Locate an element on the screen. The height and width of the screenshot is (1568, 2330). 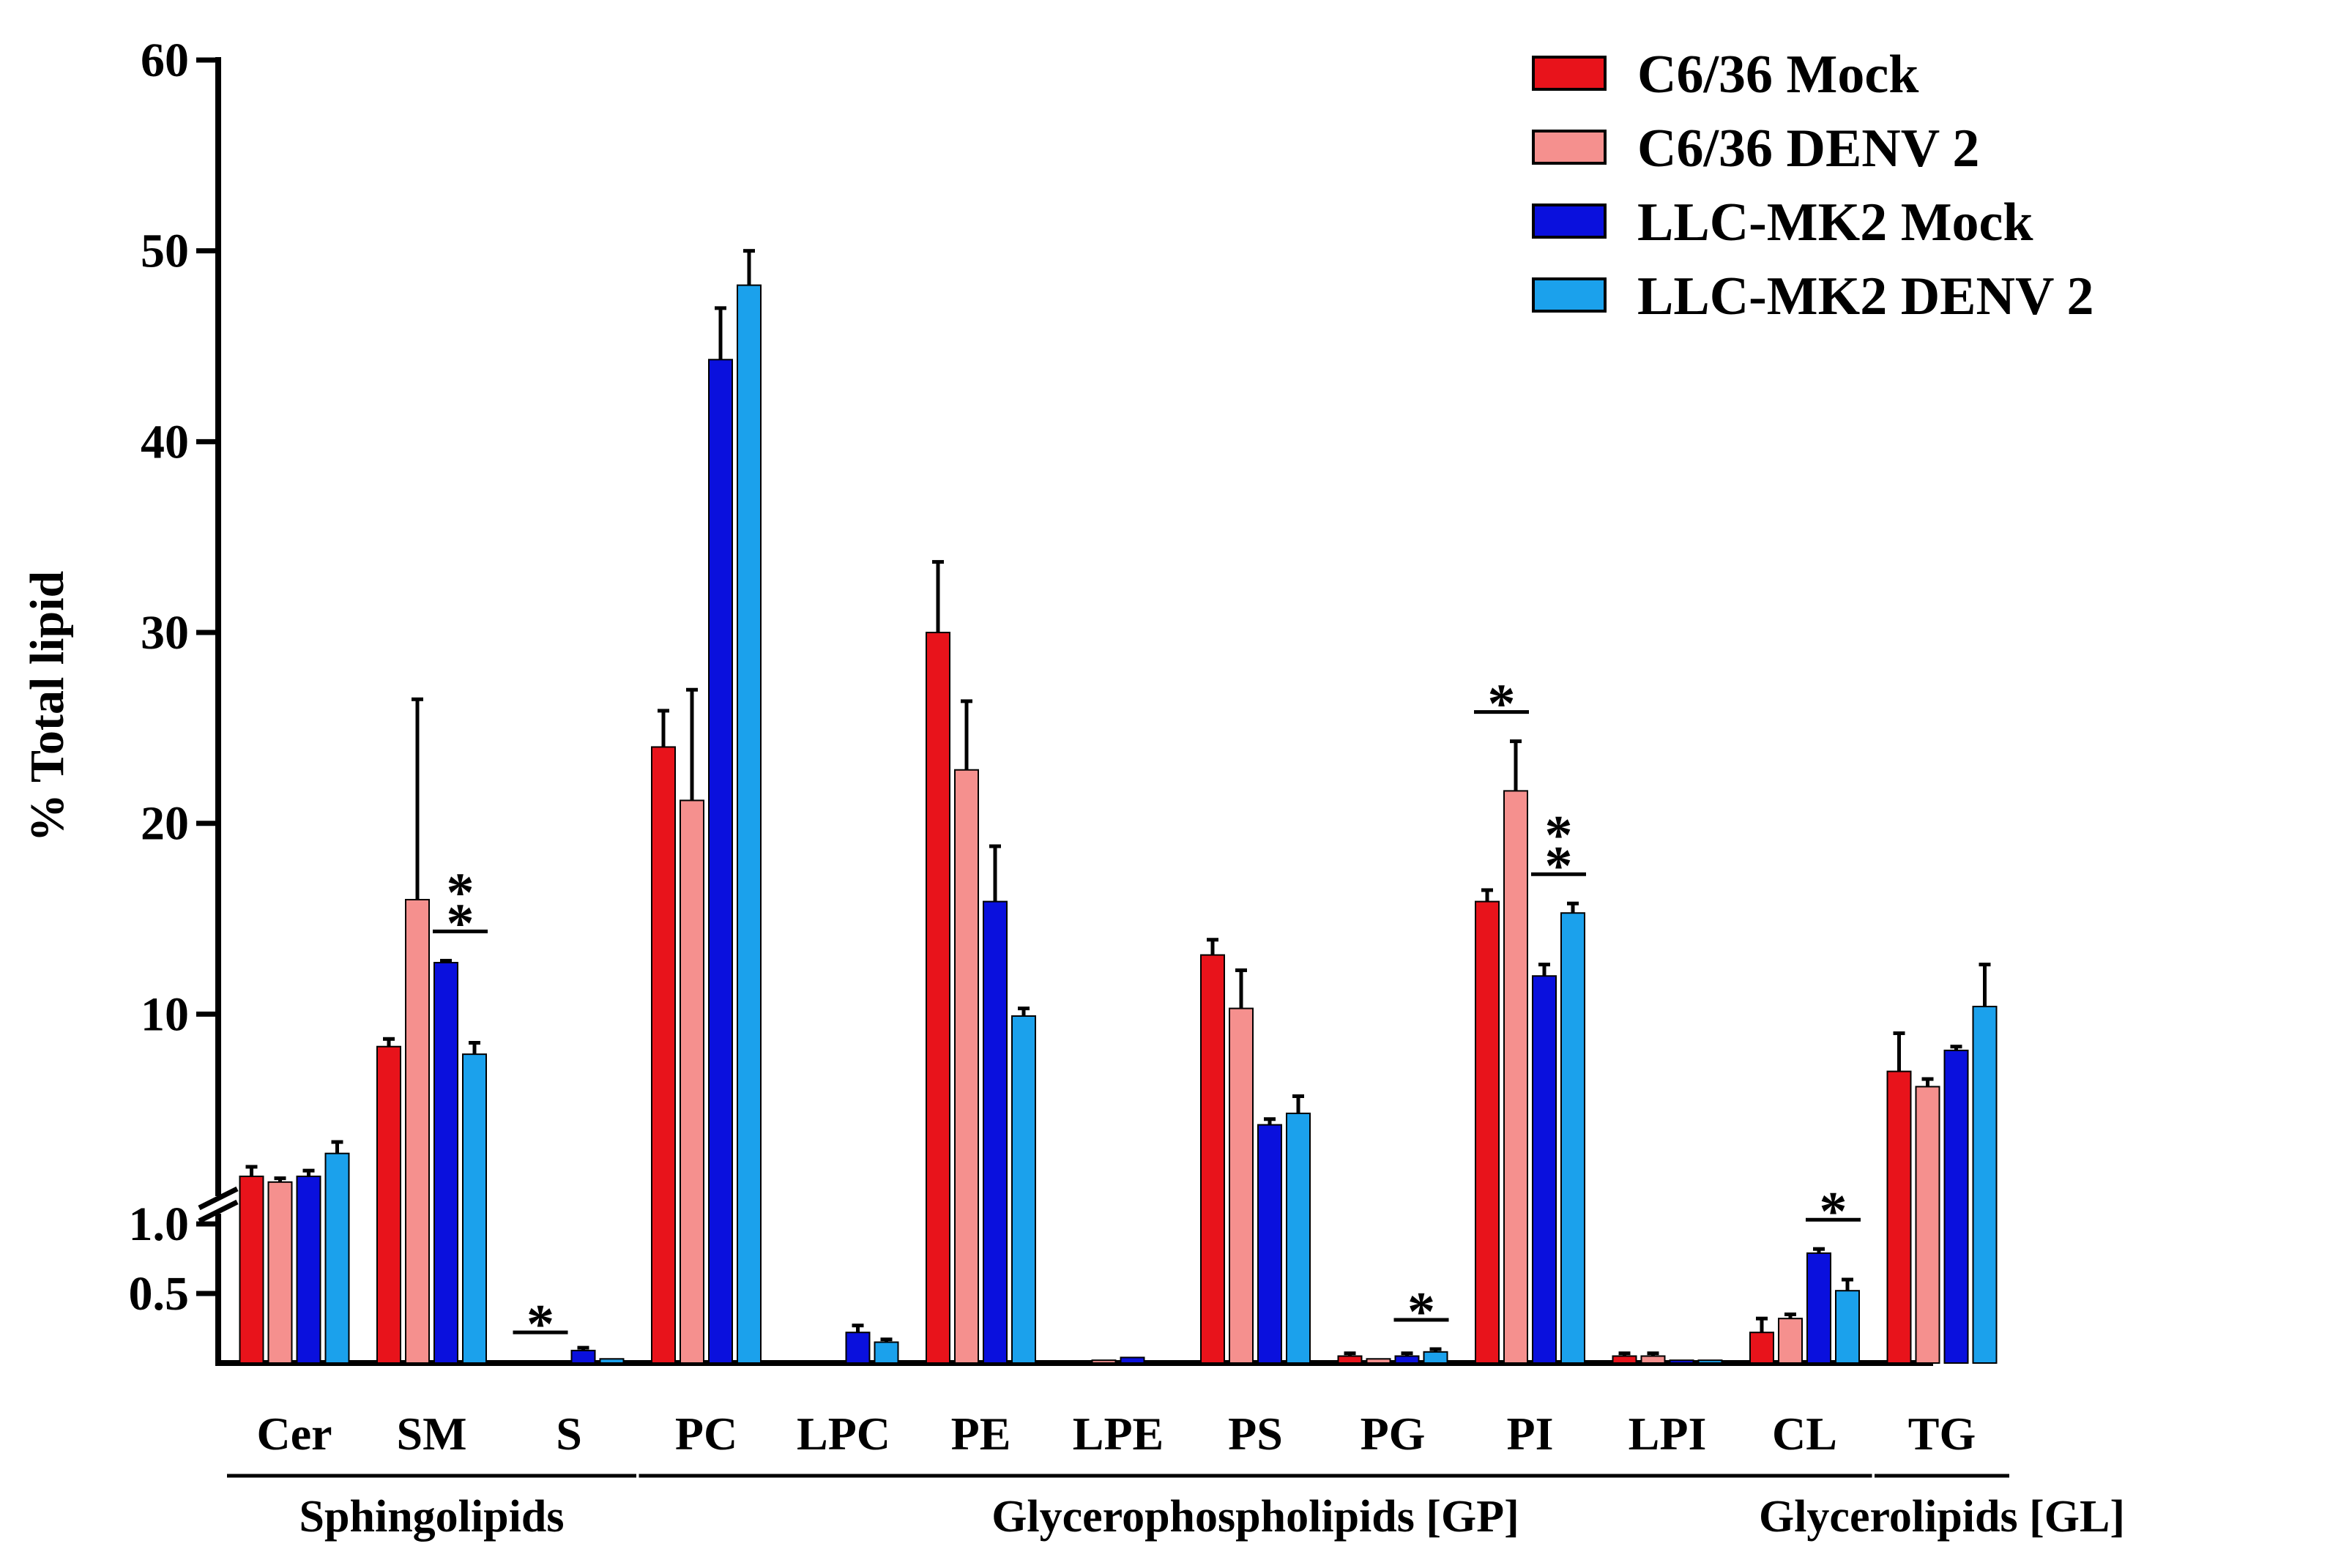
y-tick-label: 1.0 is located at coordinates (159, 1224).